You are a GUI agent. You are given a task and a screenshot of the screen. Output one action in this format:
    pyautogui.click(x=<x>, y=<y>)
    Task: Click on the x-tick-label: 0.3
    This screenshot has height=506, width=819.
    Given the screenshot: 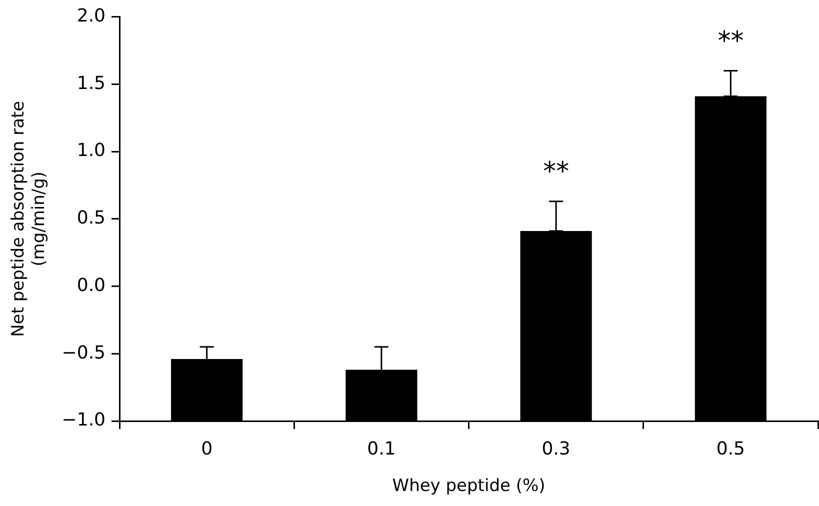 What is the action you would take?
    pyautogui.click(x=556, y=449)
    